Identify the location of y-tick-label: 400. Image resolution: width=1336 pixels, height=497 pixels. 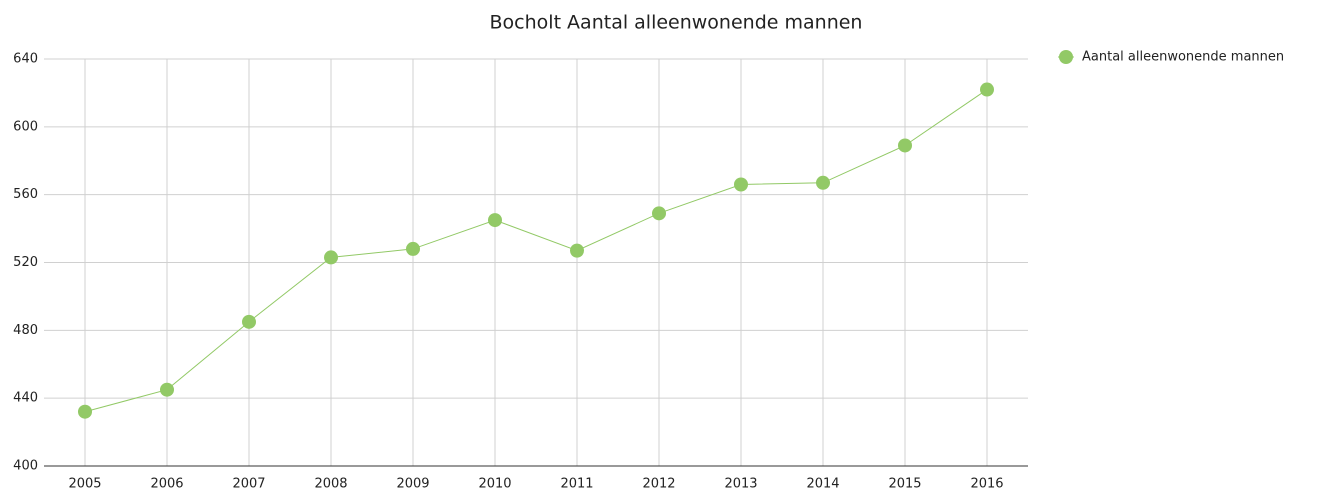
(25, 466).